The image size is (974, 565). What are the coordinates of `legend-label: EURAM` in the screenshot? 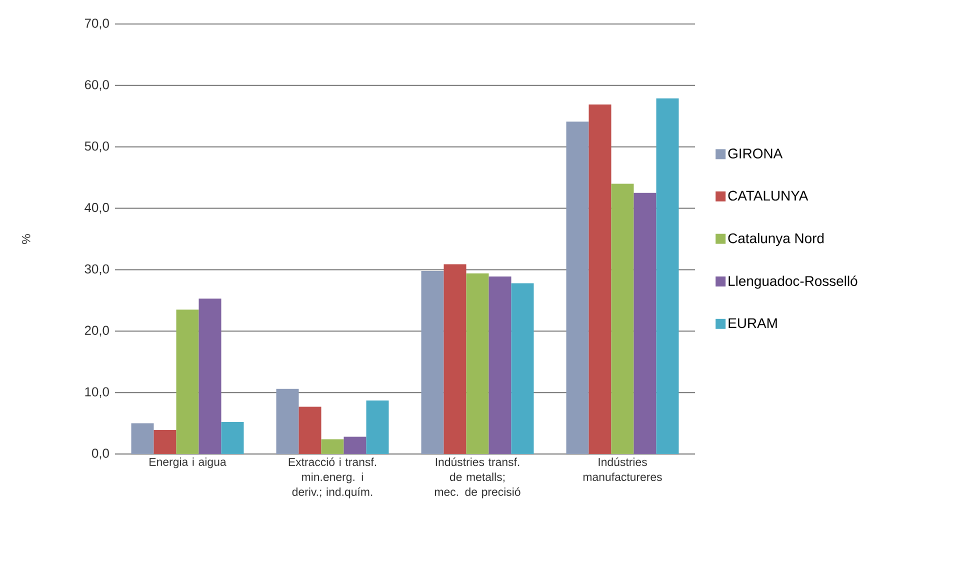 It's located at (752, 323).